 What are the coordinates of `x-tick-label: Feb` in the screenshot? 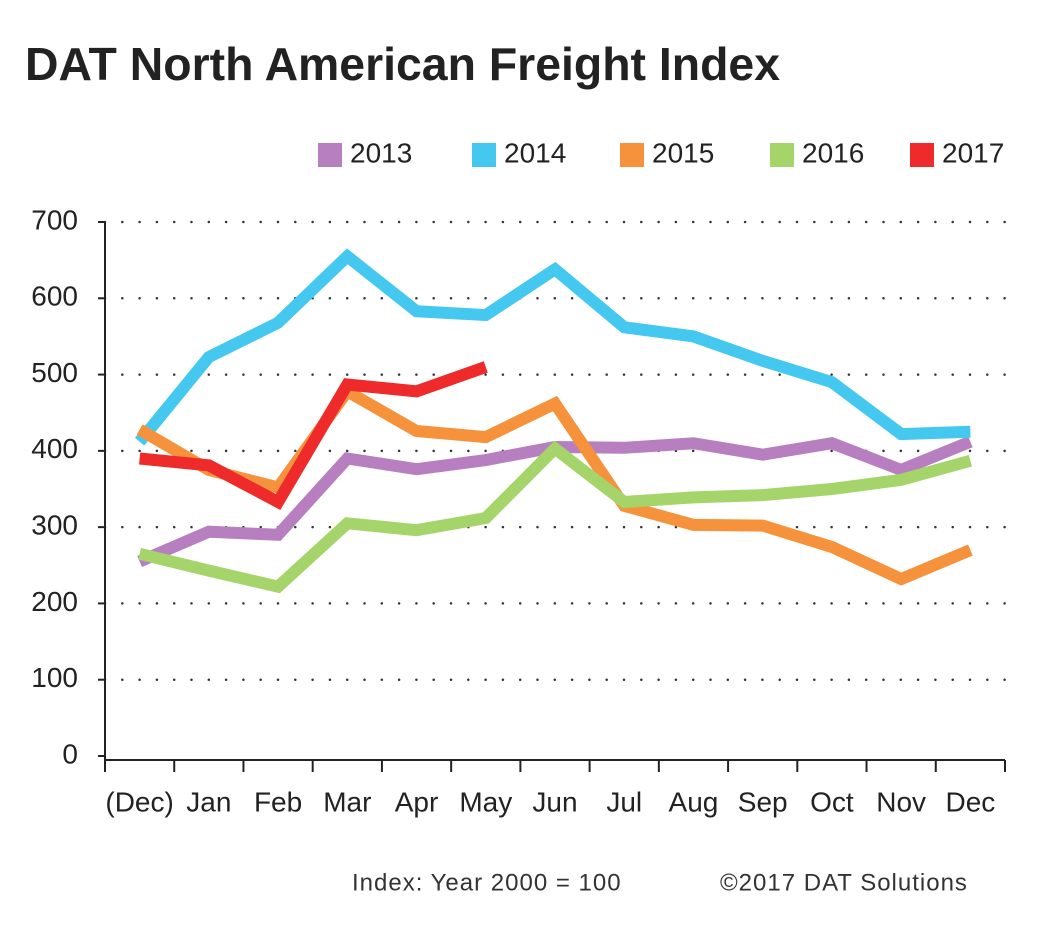 It's located at (278, 801).